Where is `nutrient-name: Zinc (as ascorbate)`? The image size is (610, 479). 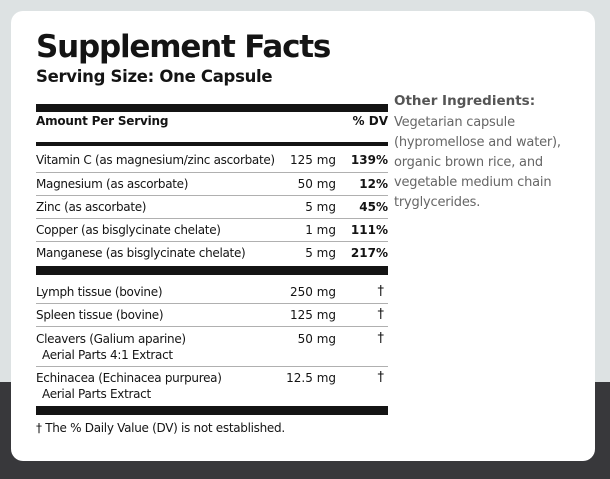 nutrient-name: Zinc (as ascorbate) is located at coordinates (91, 207).